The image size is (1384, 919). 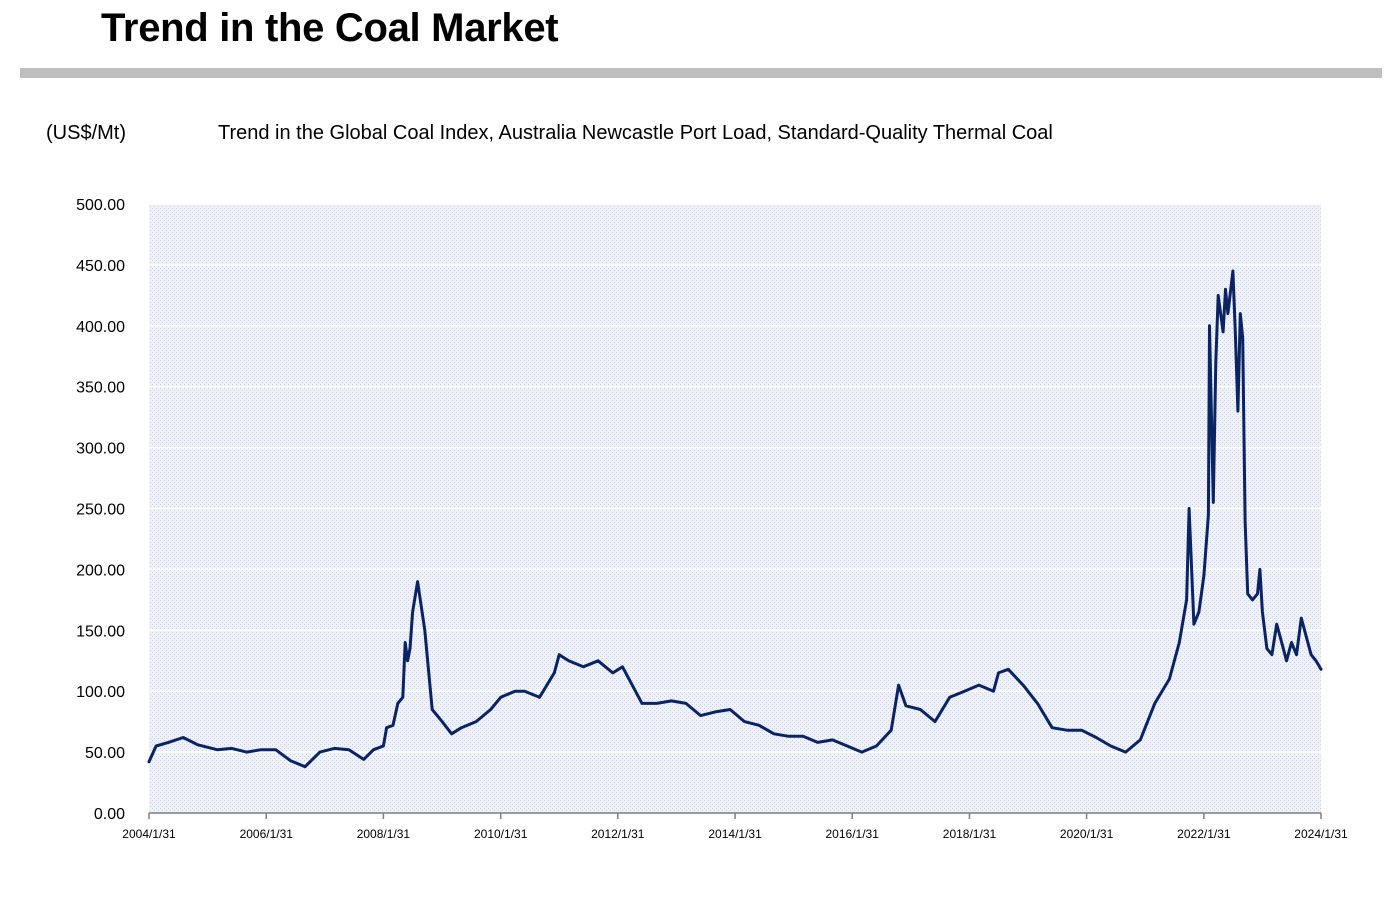 I want to click on y-tick-label: 200.00, so click(x=100, y=570).